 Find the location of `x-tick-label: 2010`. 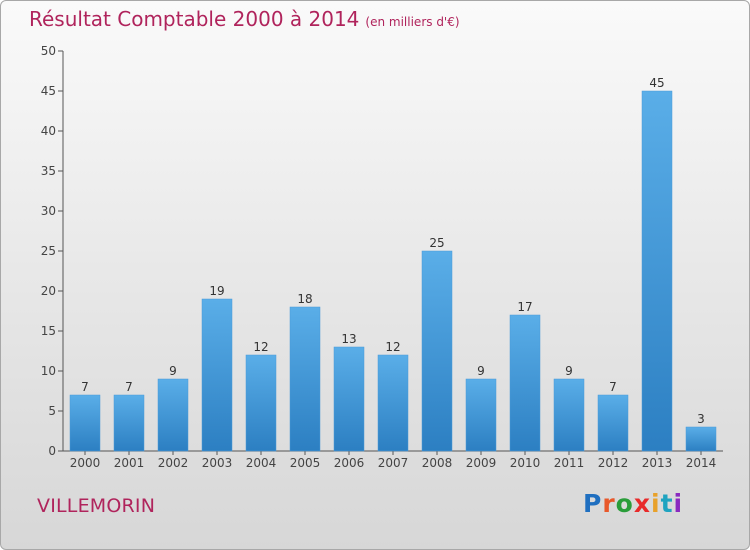

x-tick-label: 2010 is located at coordinates (525, 463).